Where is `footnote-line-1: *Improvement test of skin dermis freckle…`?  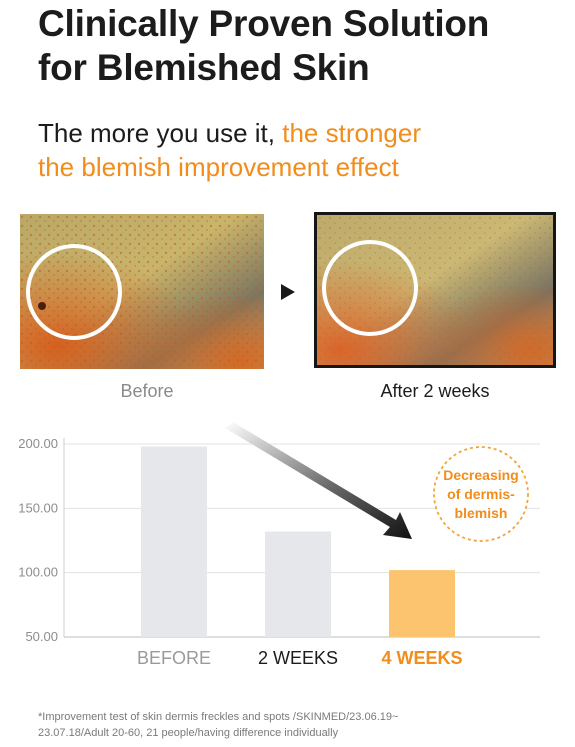
footnote-line-1: *Improvement test of skin dermis freckle… is located at coordinates (218, 717).